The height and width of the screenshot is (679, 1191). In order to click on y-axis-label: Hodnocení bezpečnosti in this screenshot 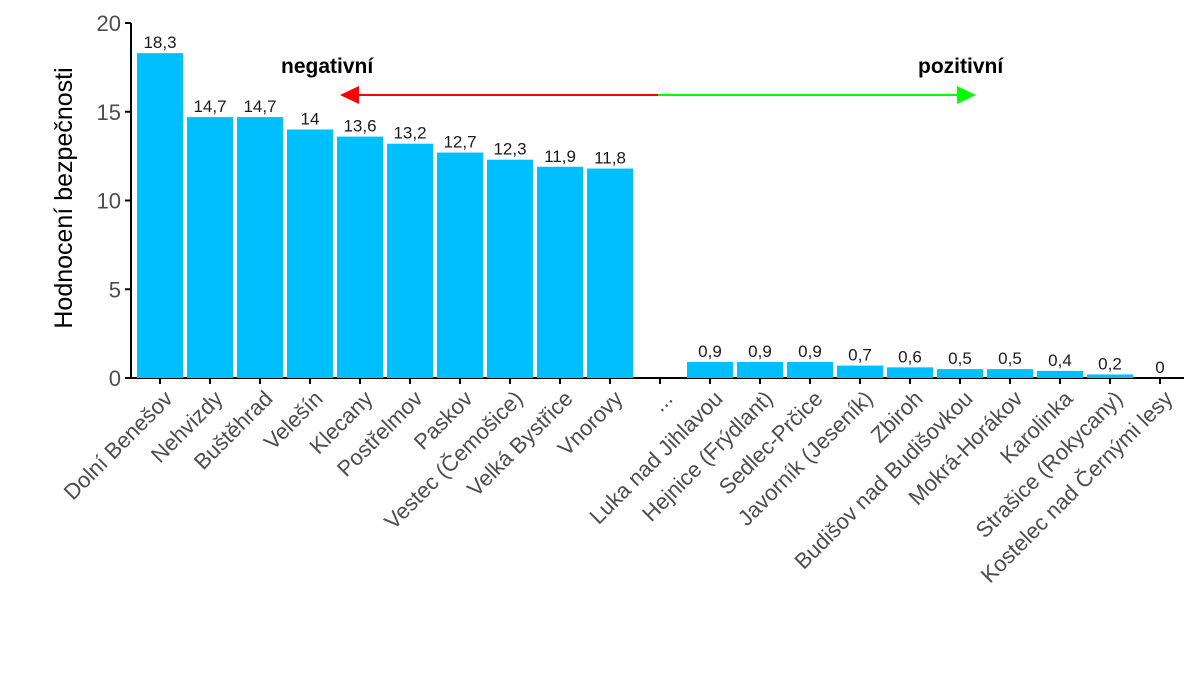, I will do `click(64, 197)`.